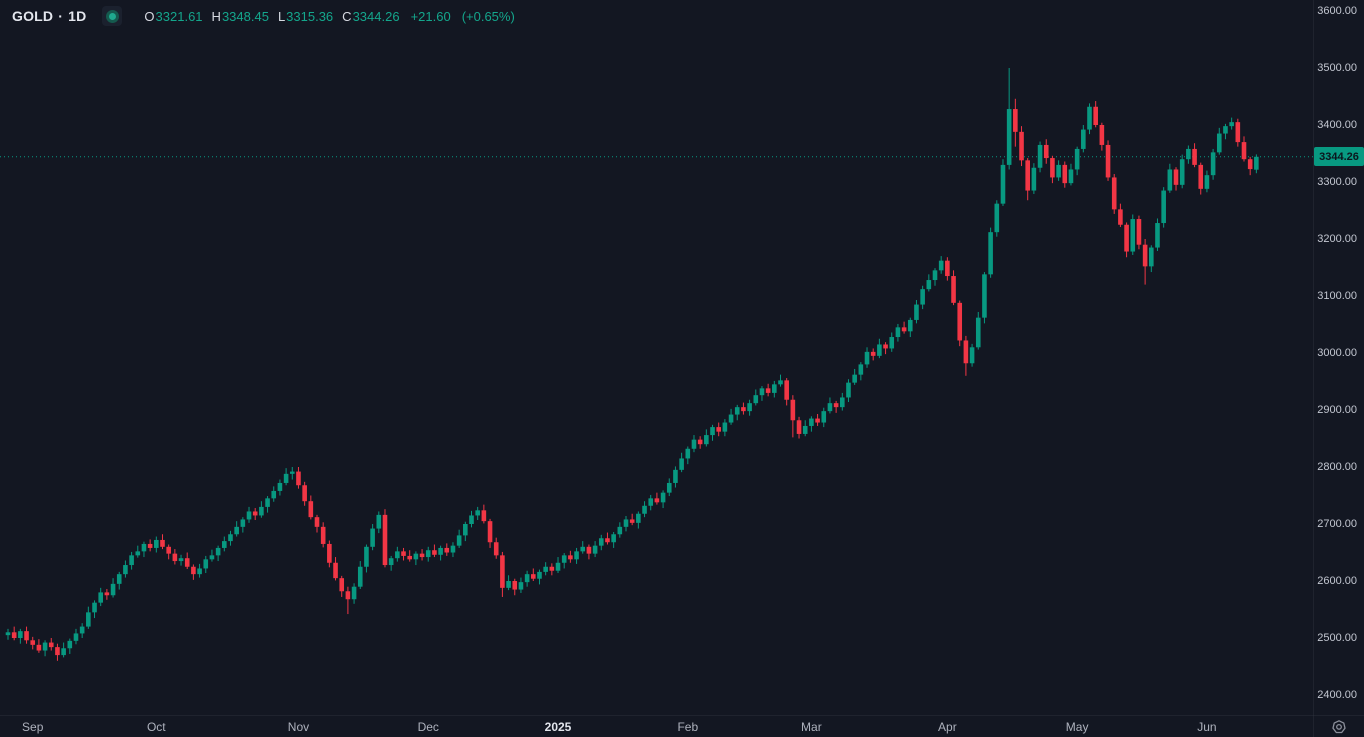 This screenshot has height=737, width=1364. Describe the element at coordinates (33, 726) in the screenshot. I see `time-axis-label-sep: Sep` at that location.